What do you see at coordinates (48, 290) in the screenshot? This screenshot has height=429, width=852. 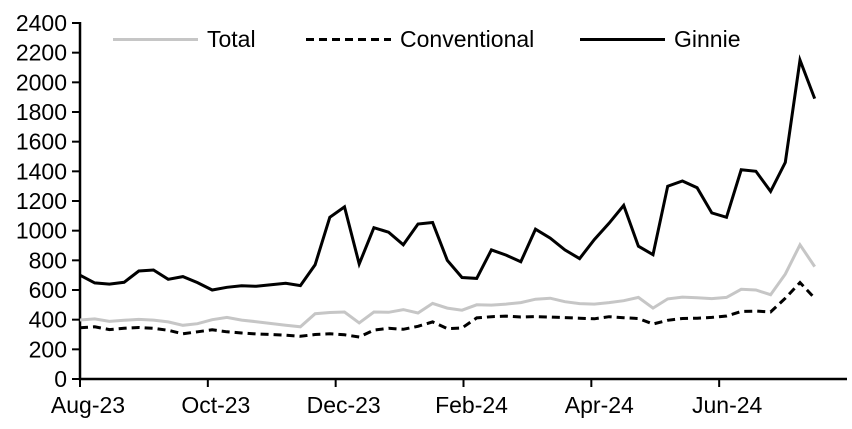 I see `y-axis-tick-label: 600` at bounding box center [48, 290].